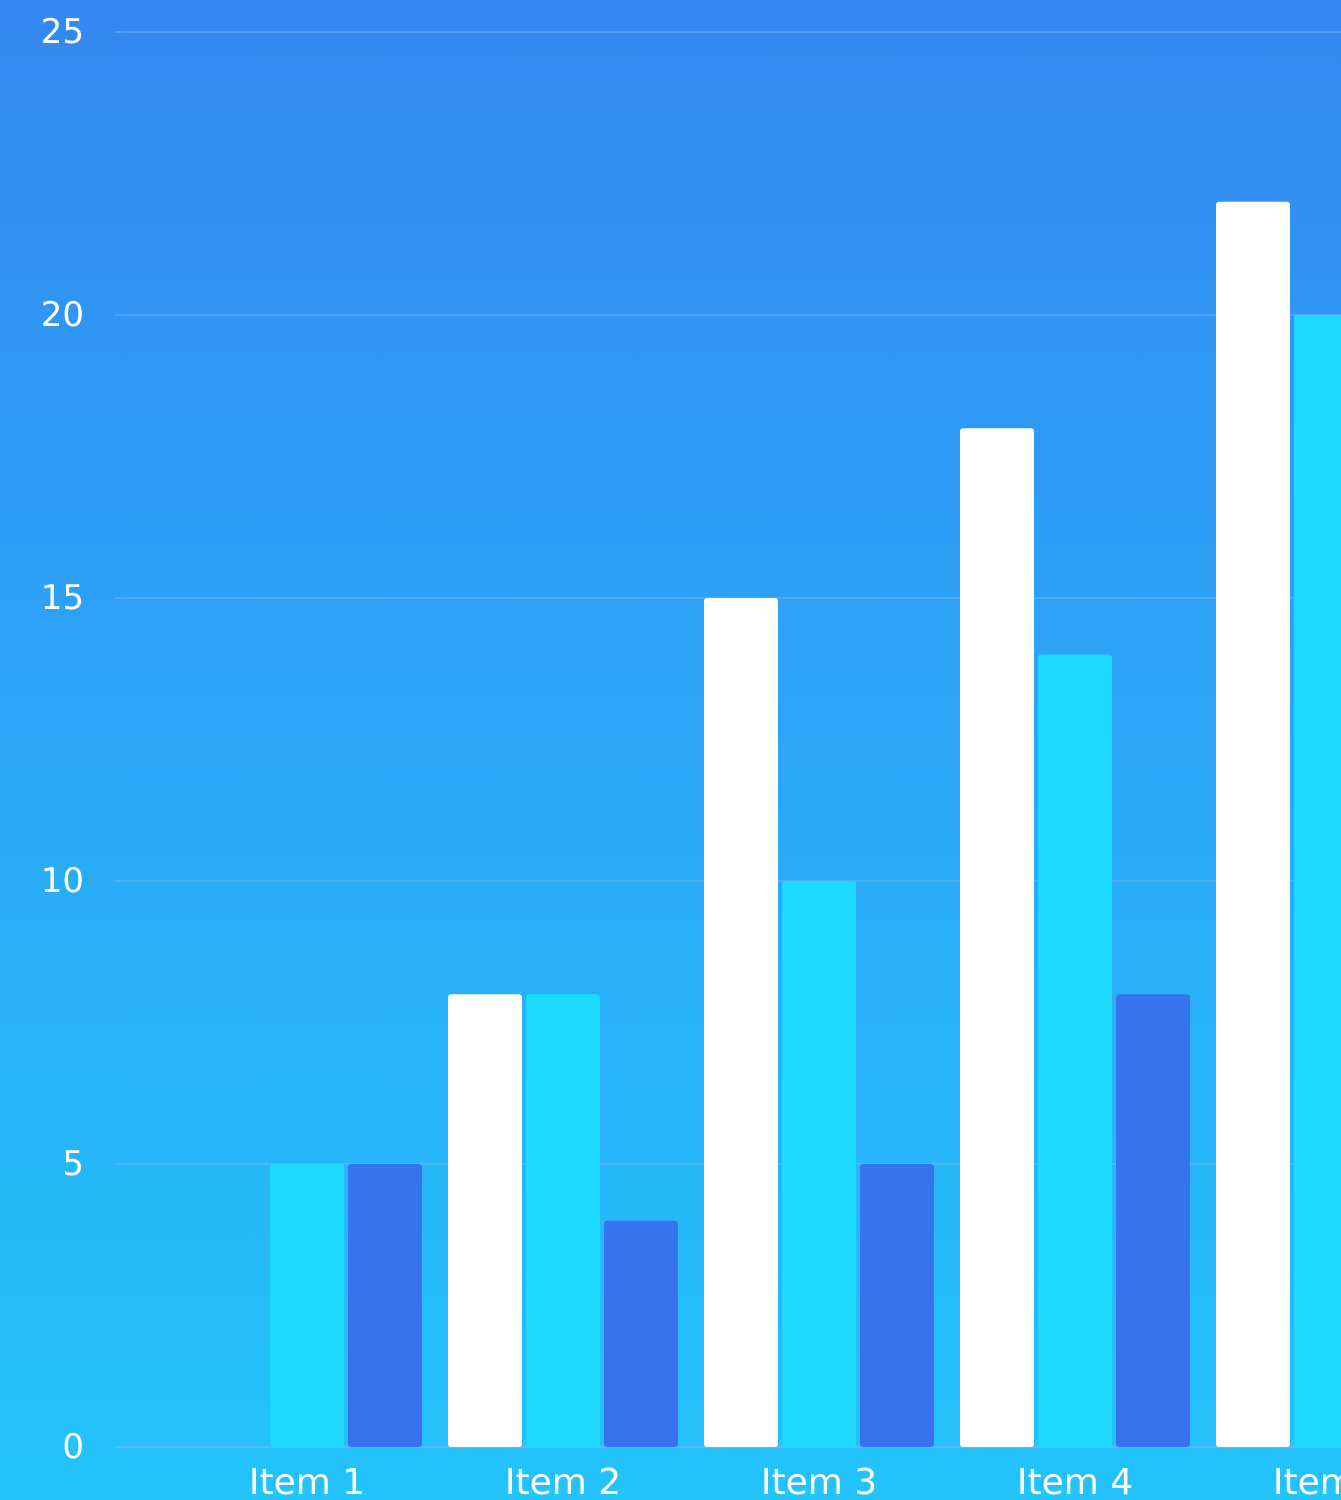  What do you see at coordinates (62, 32) in the screenshot?
I see `y-tick-label: 25` at bounding box center [62, 32].